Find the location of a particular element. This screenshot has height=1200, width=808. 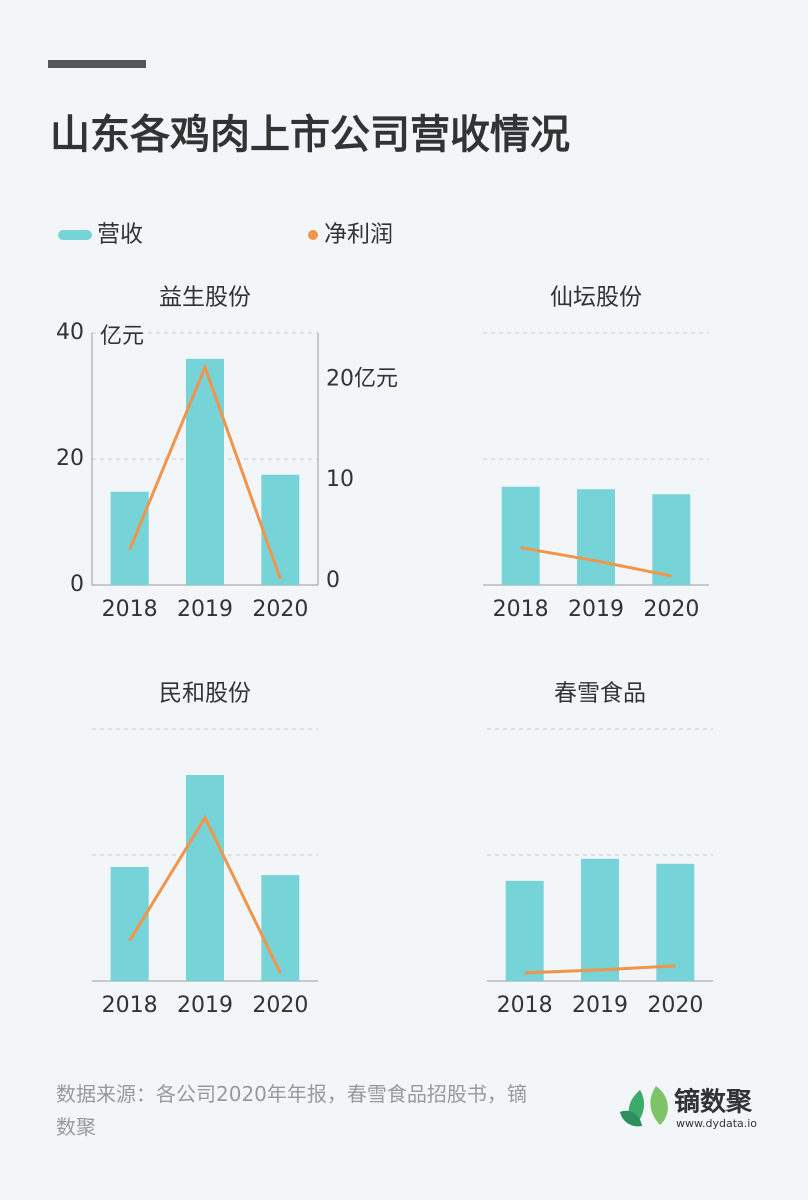

logo-icon is located at coordinates (644, 1106).